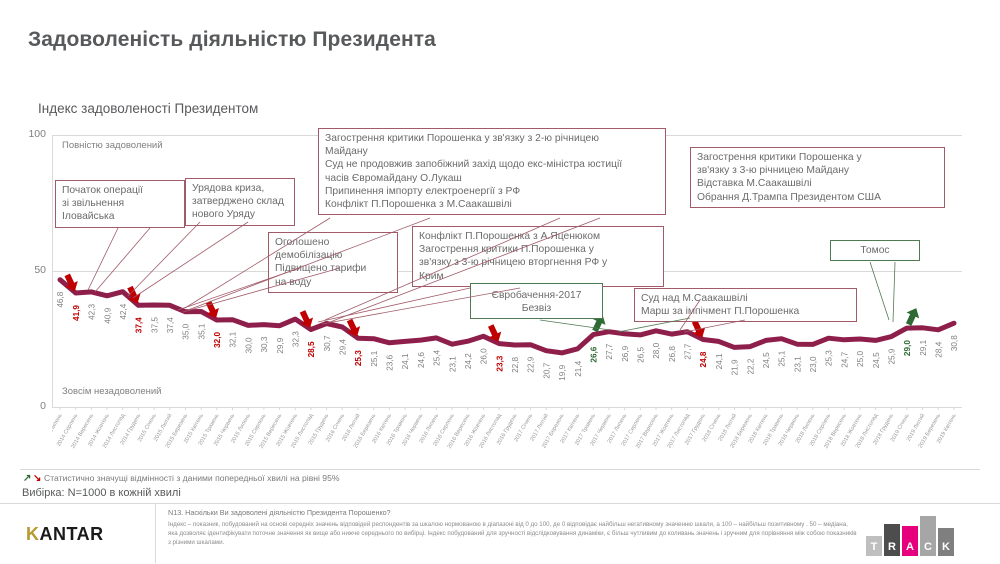 The height and width of the screenshot is (564, 1000). What do you see at coordinates (593, 354) in the screenshot?
I see `data-label: 26,6` at bounding box center [593, 354].